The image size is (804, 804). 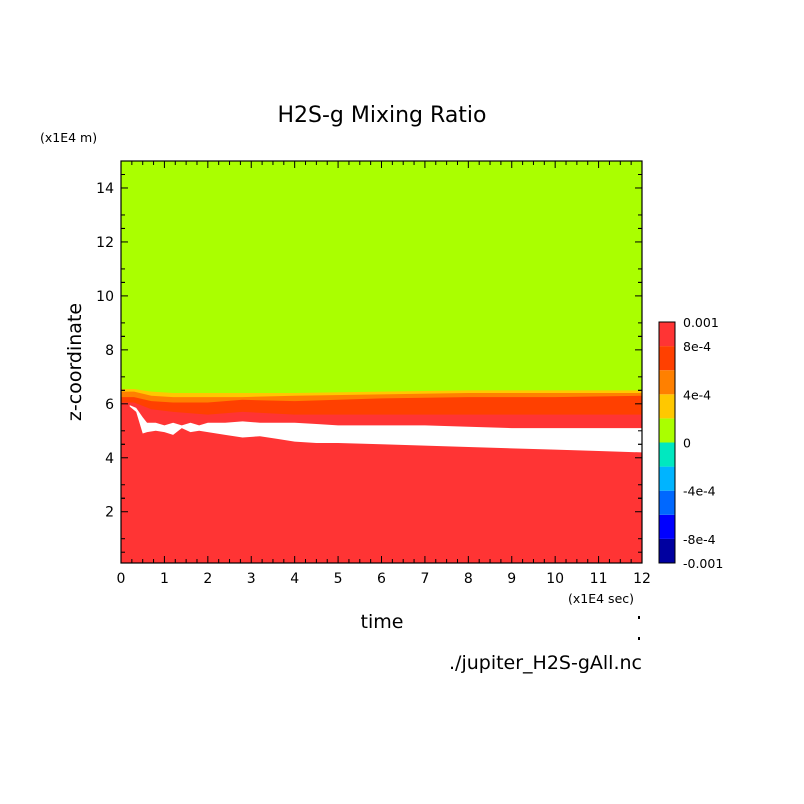 What do you see at coordinates (687, 443) in the screenshot?
I see `colorbar-label: 0` at bounding box center [687, 443].